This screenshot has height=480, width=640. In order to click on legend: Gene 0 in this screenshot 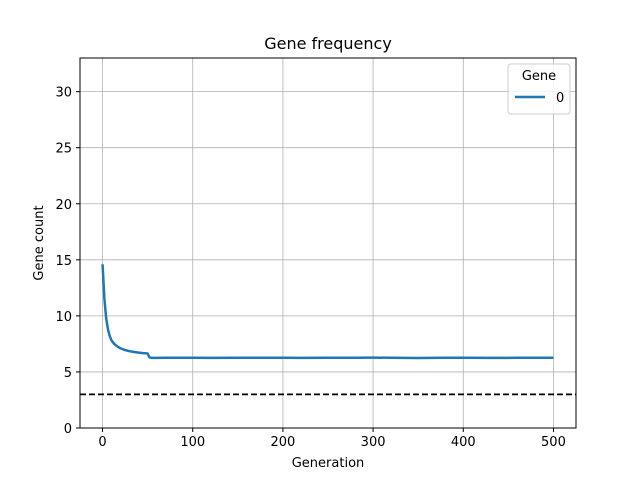, I will do `click(539, 89)`.